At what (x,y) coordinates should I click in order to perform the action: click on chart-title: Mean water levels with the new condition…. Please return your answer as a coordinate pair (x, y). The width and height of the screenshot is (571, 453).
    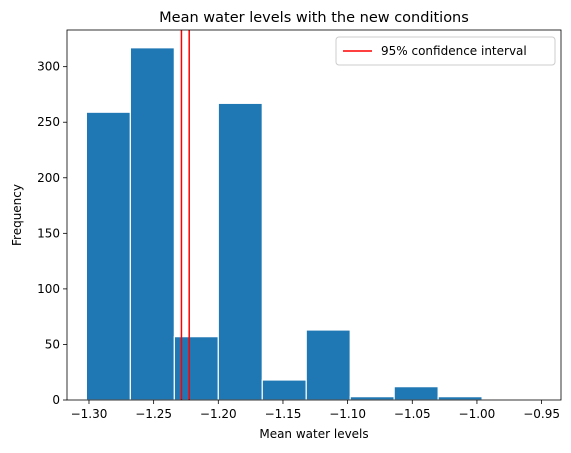
    Looking at the image, I should click on (314, 18).